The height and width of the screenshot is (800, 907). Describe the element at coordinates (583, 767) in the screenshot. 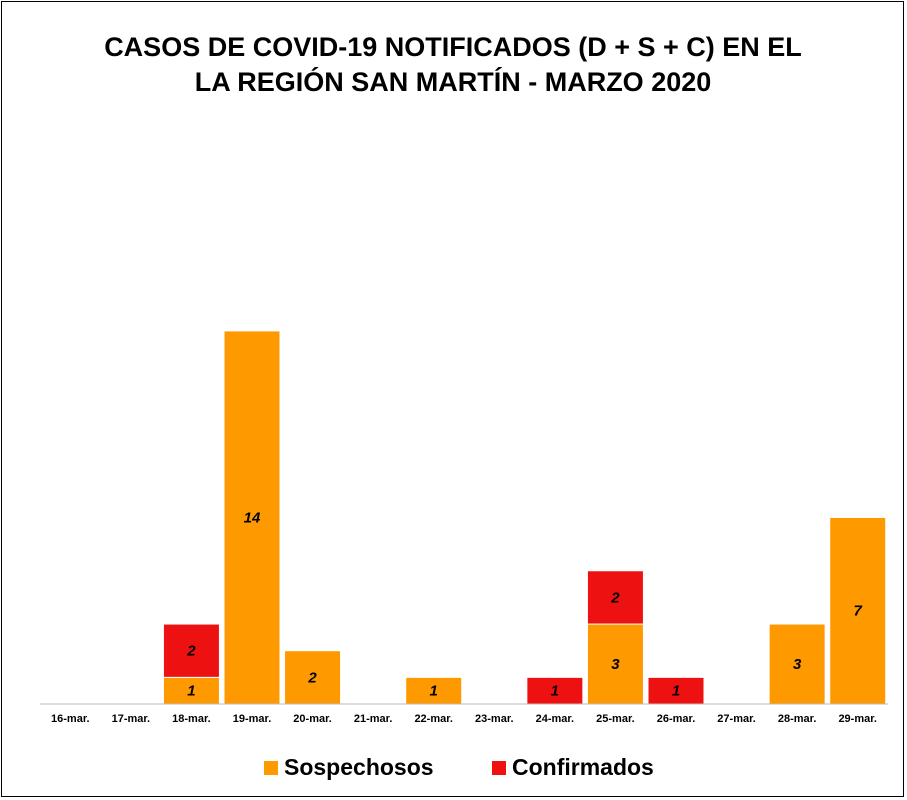

I see `legend-label: Confirmados` at that location.